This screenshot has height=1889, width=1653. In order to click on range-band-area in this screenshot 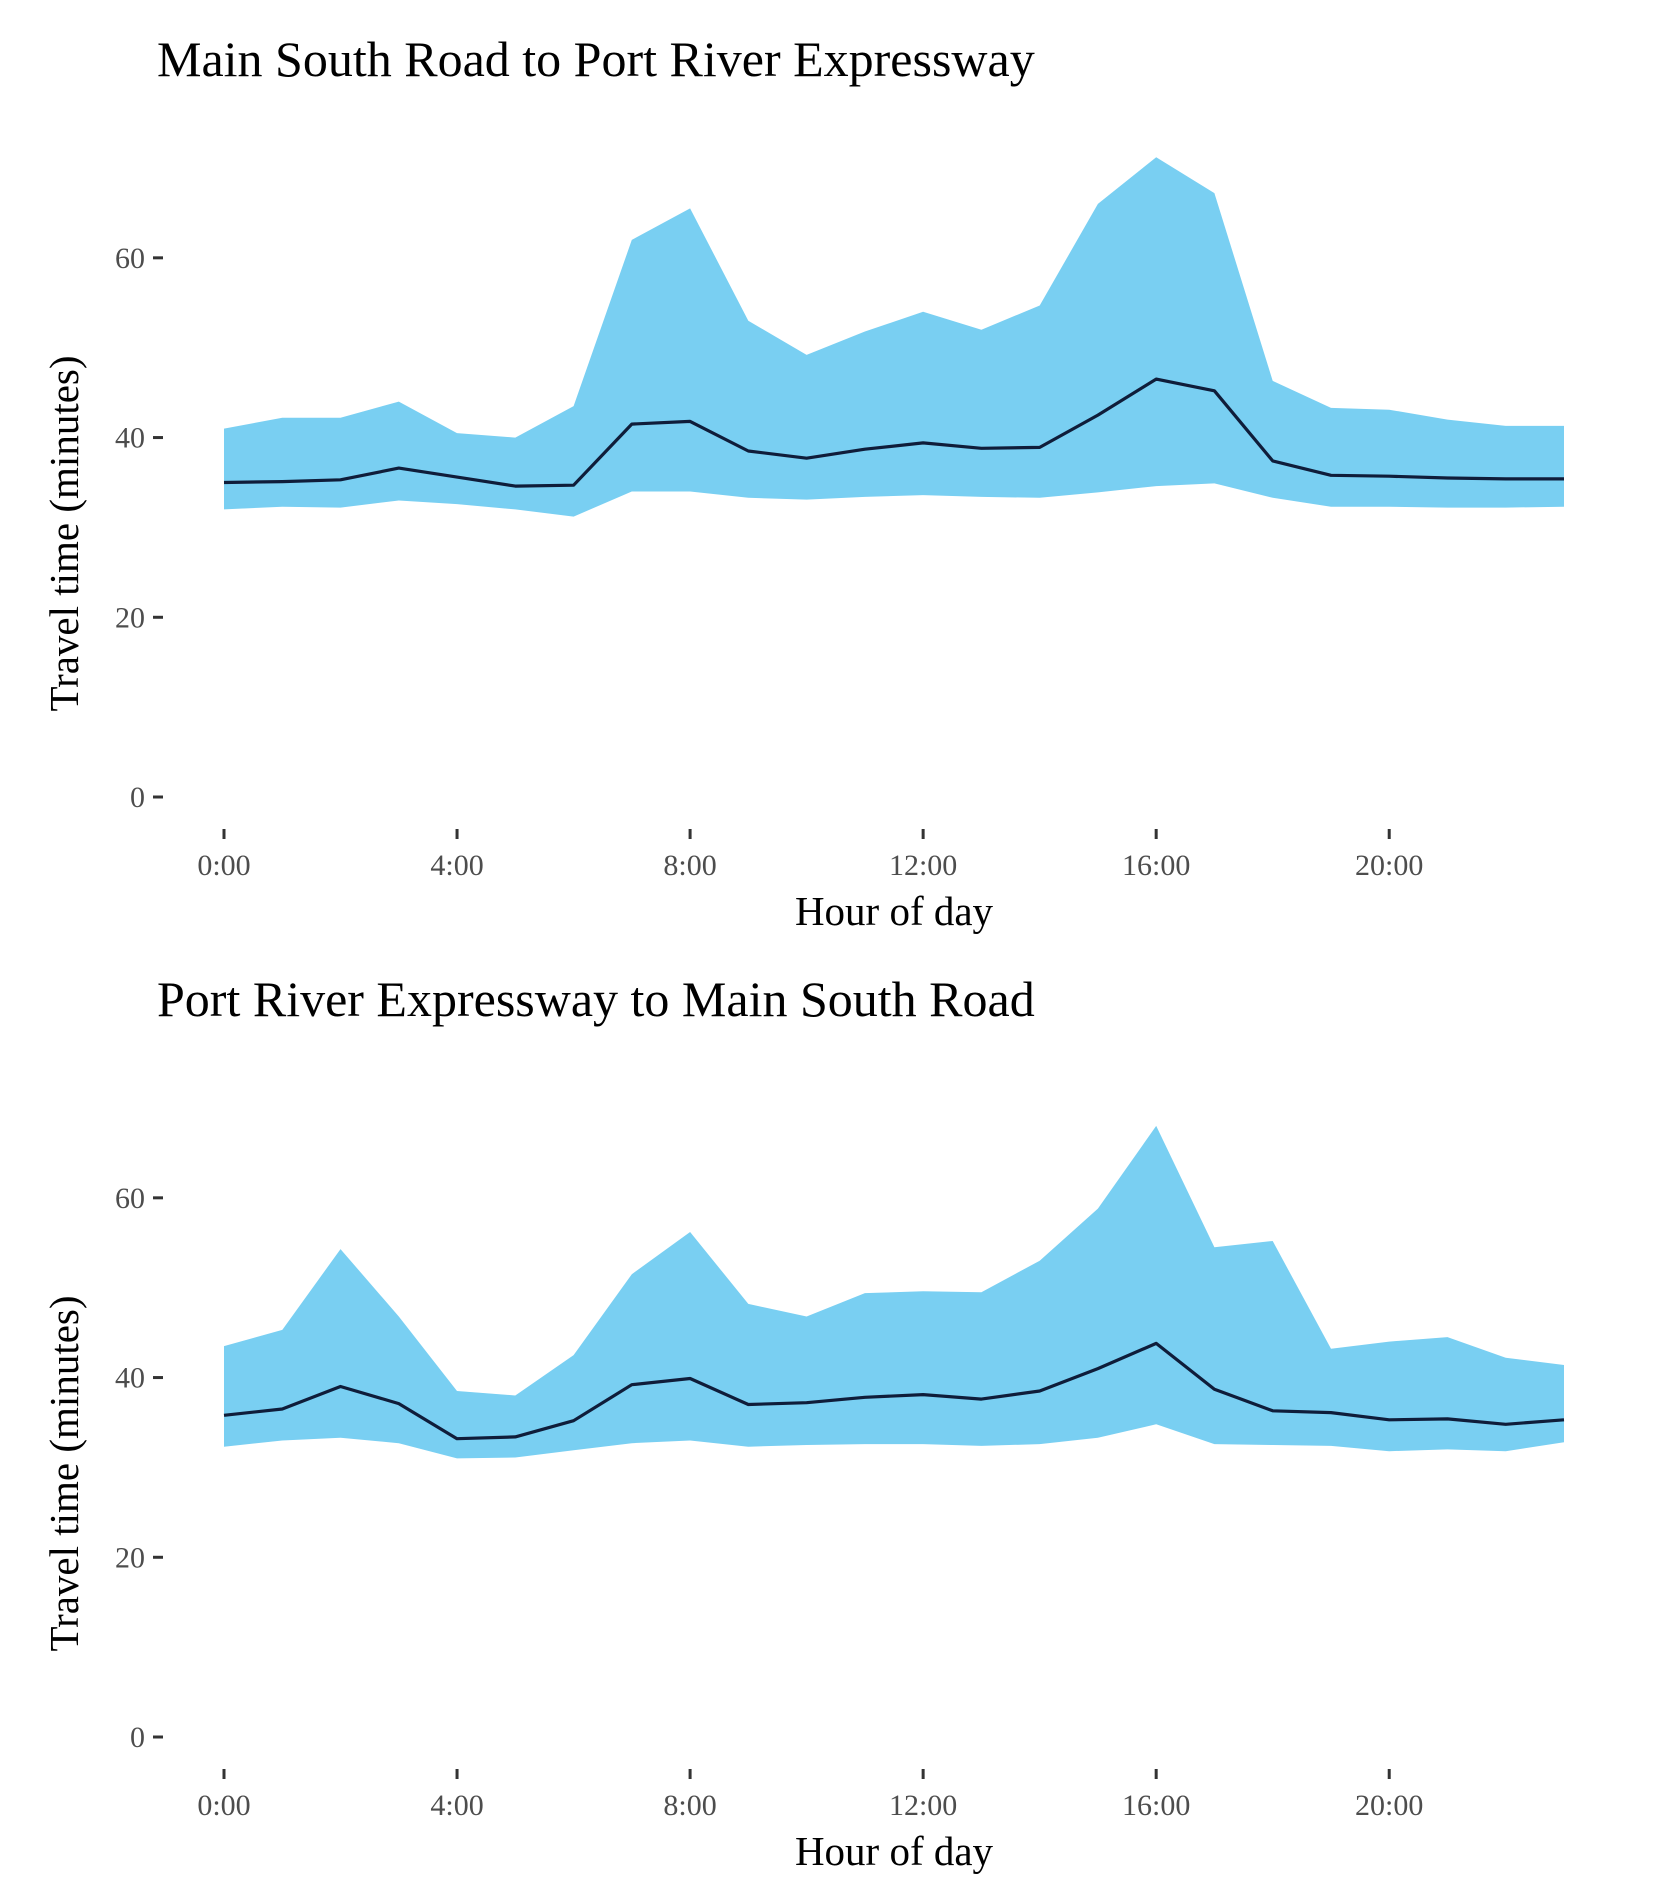, I will do `click(894, 1292)`.